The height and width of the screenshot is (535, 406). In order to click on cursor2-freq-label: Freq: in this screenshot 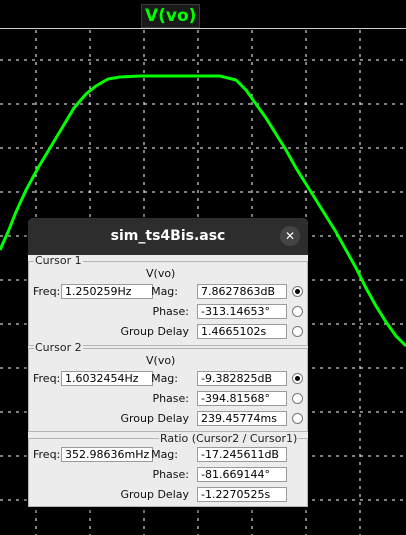, I will do `click(47, 378)`.